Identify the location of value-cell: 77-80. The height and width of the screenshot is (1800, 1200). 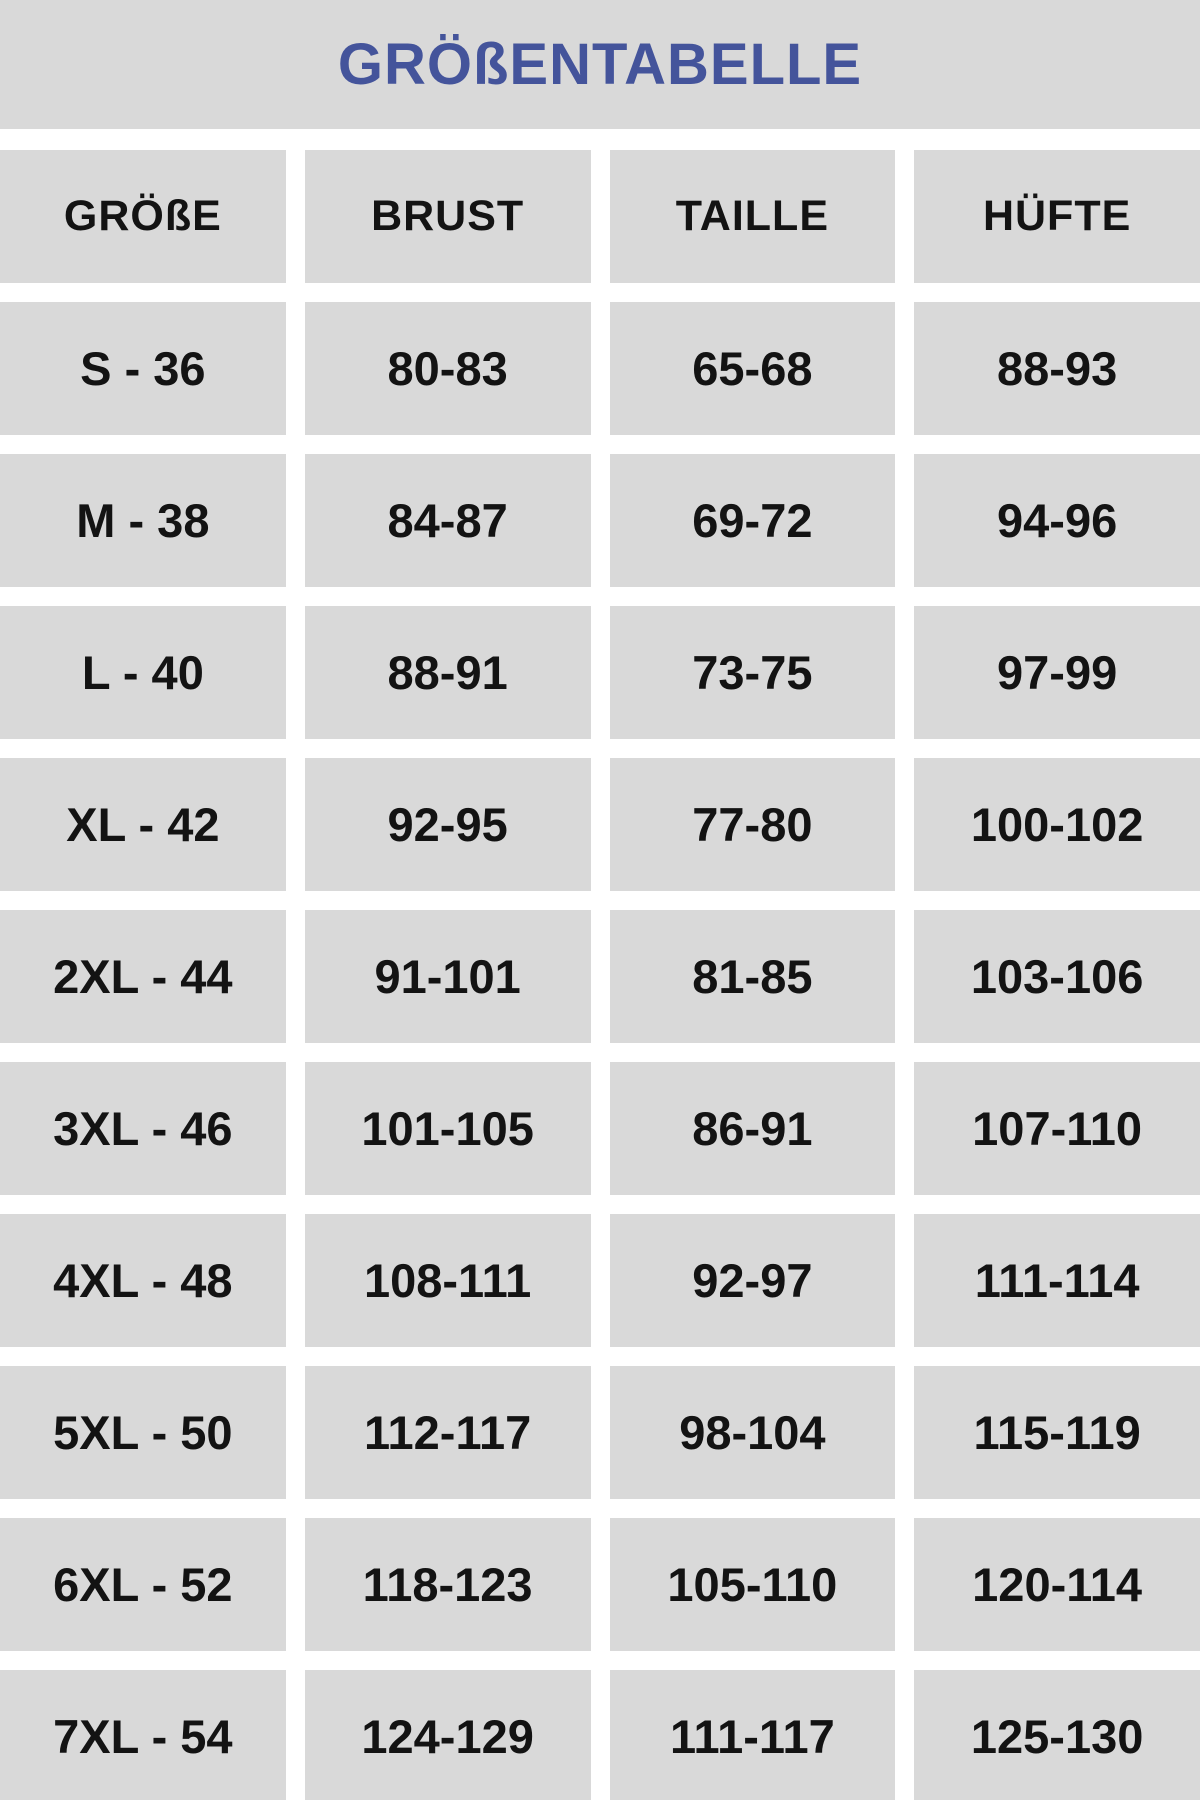
(752, 824).